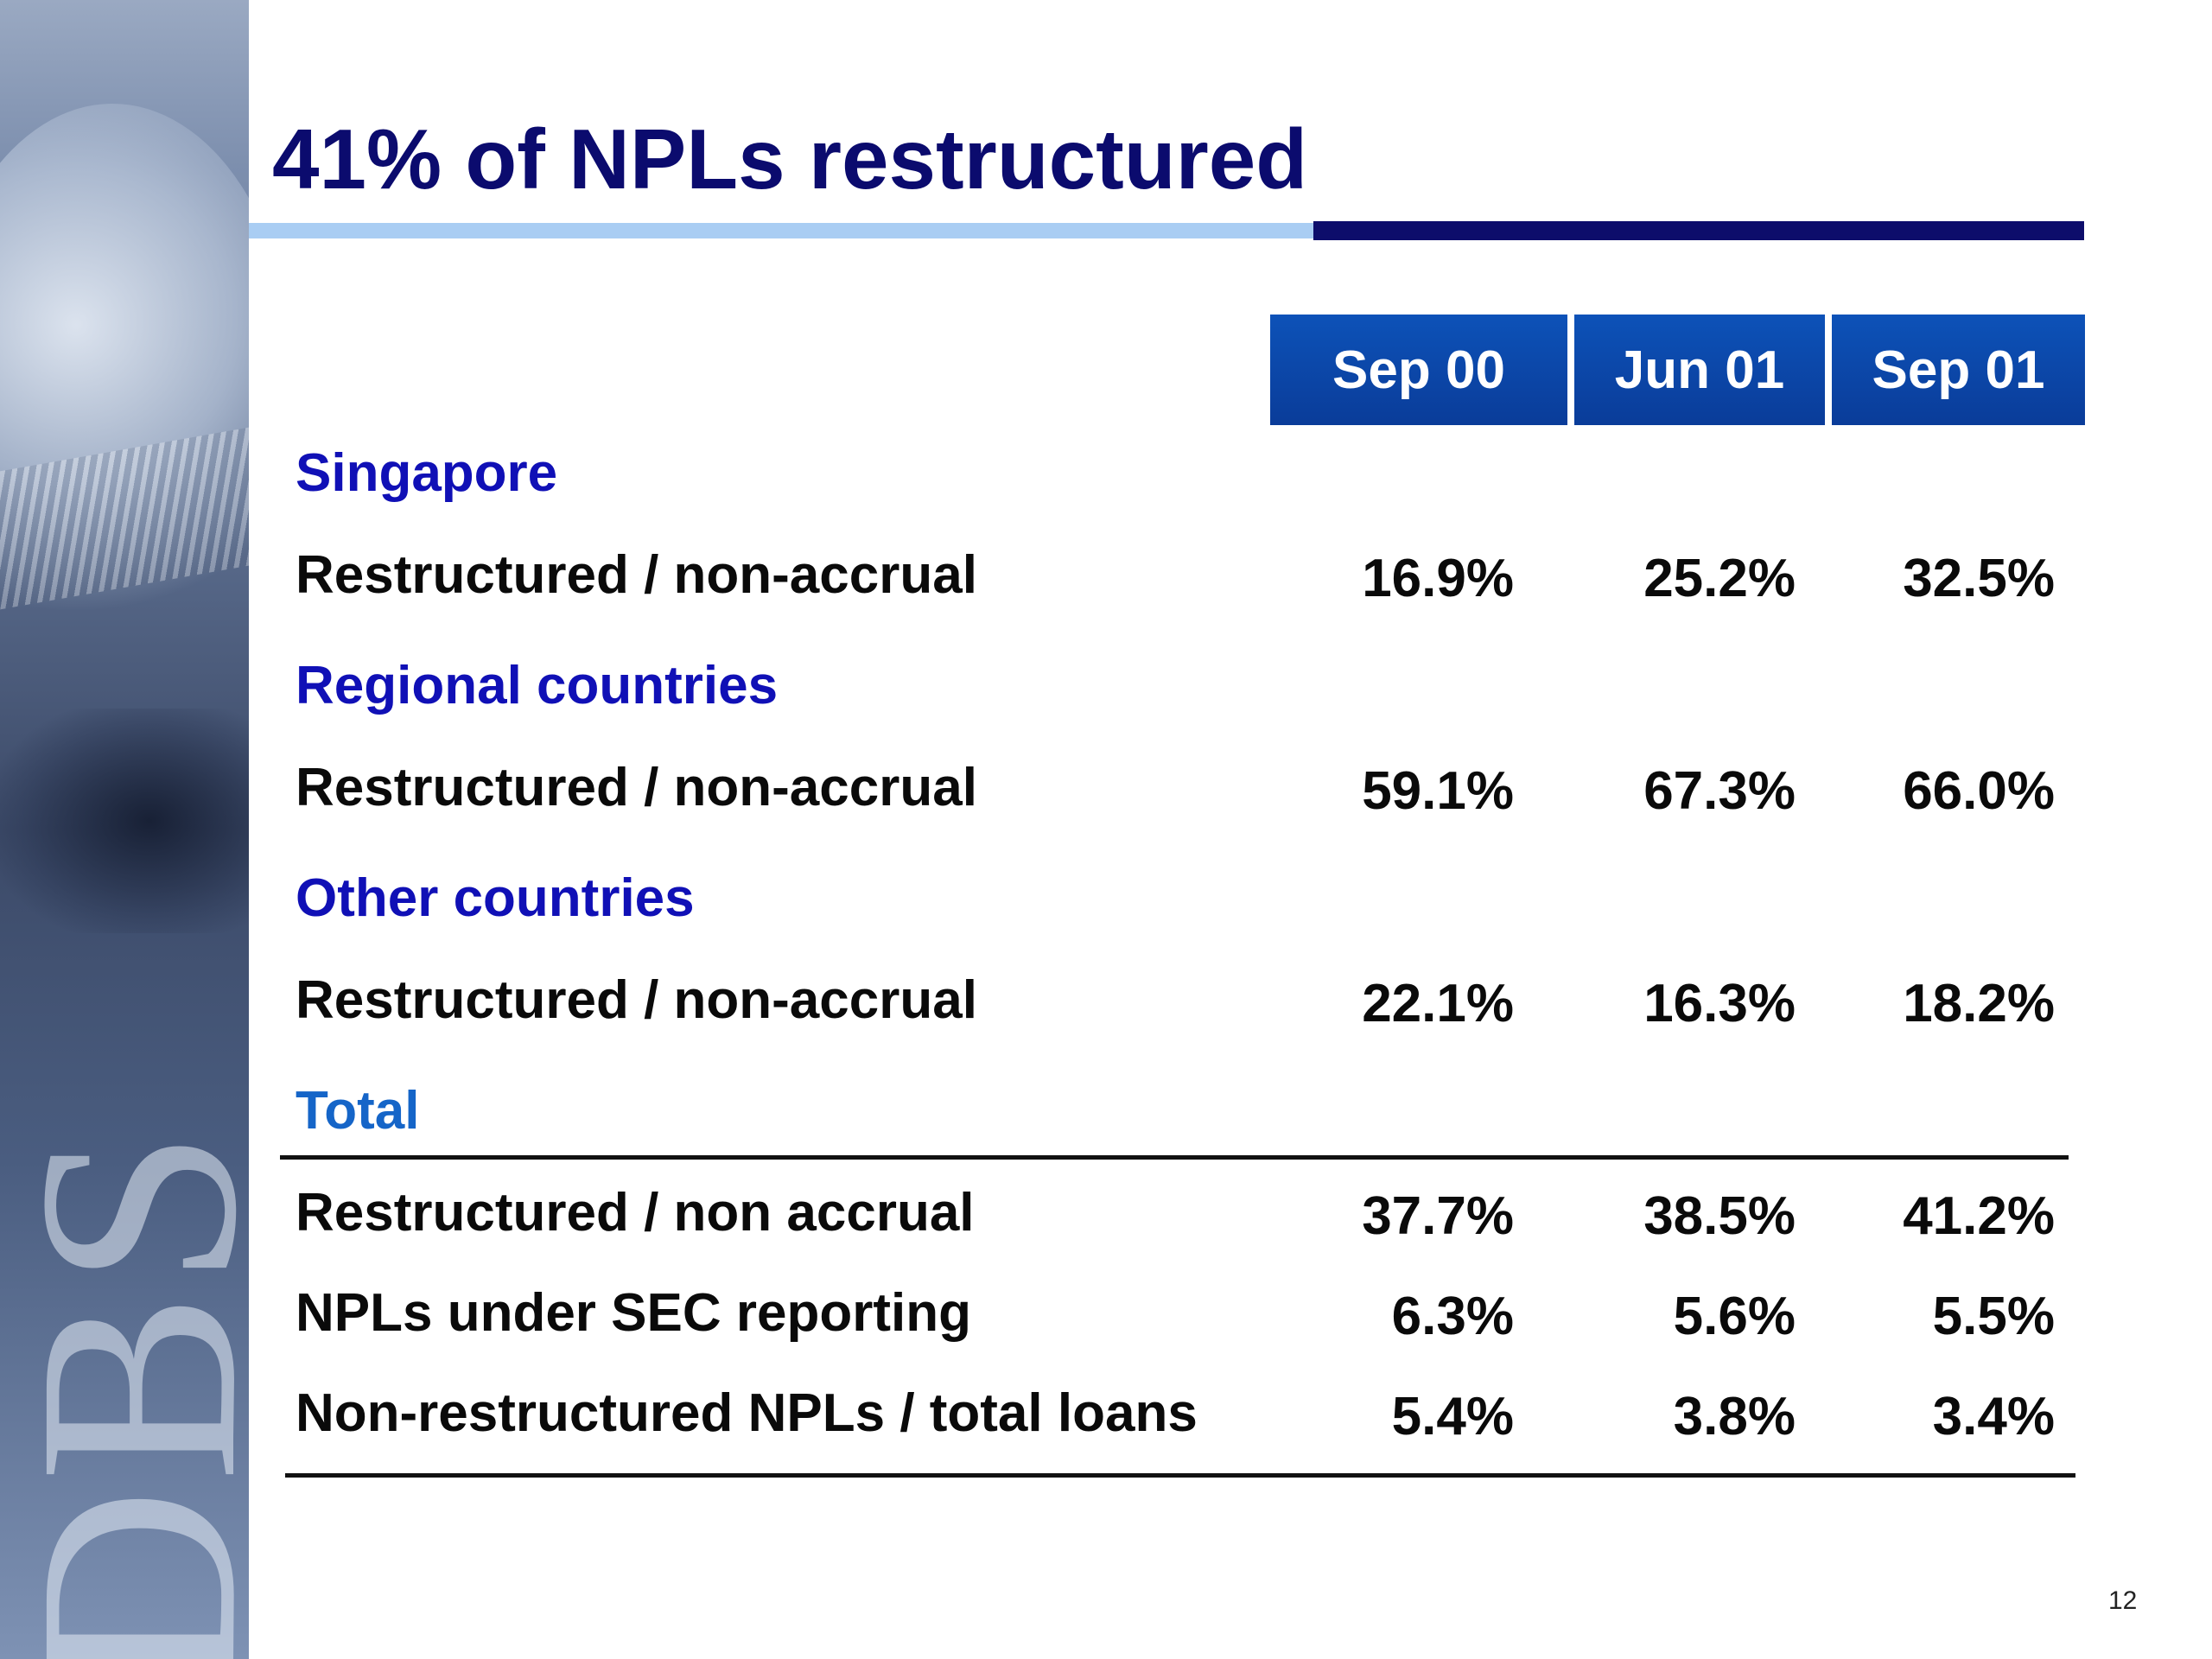  What do you see at coordinates (1979, 1003) in the screenshot?
I see `table-cell: 18.2%` at bounding box center [1979, 1003].